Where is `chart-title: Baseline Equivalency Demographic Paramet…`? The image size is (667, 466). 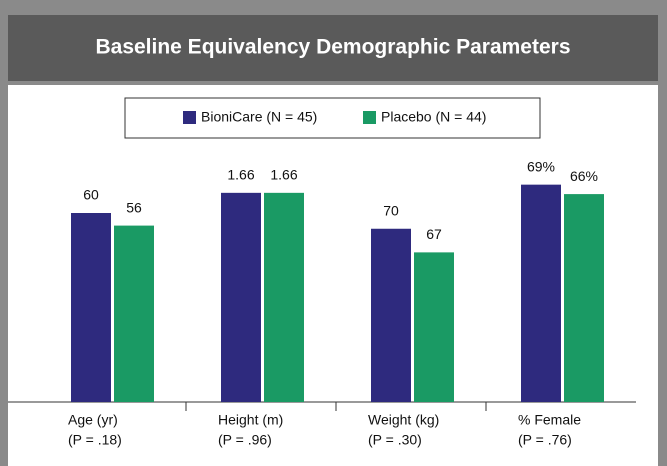
chart-title: Baseline Equivalency Demographic Paramet… is located at coordinates (332, 47).